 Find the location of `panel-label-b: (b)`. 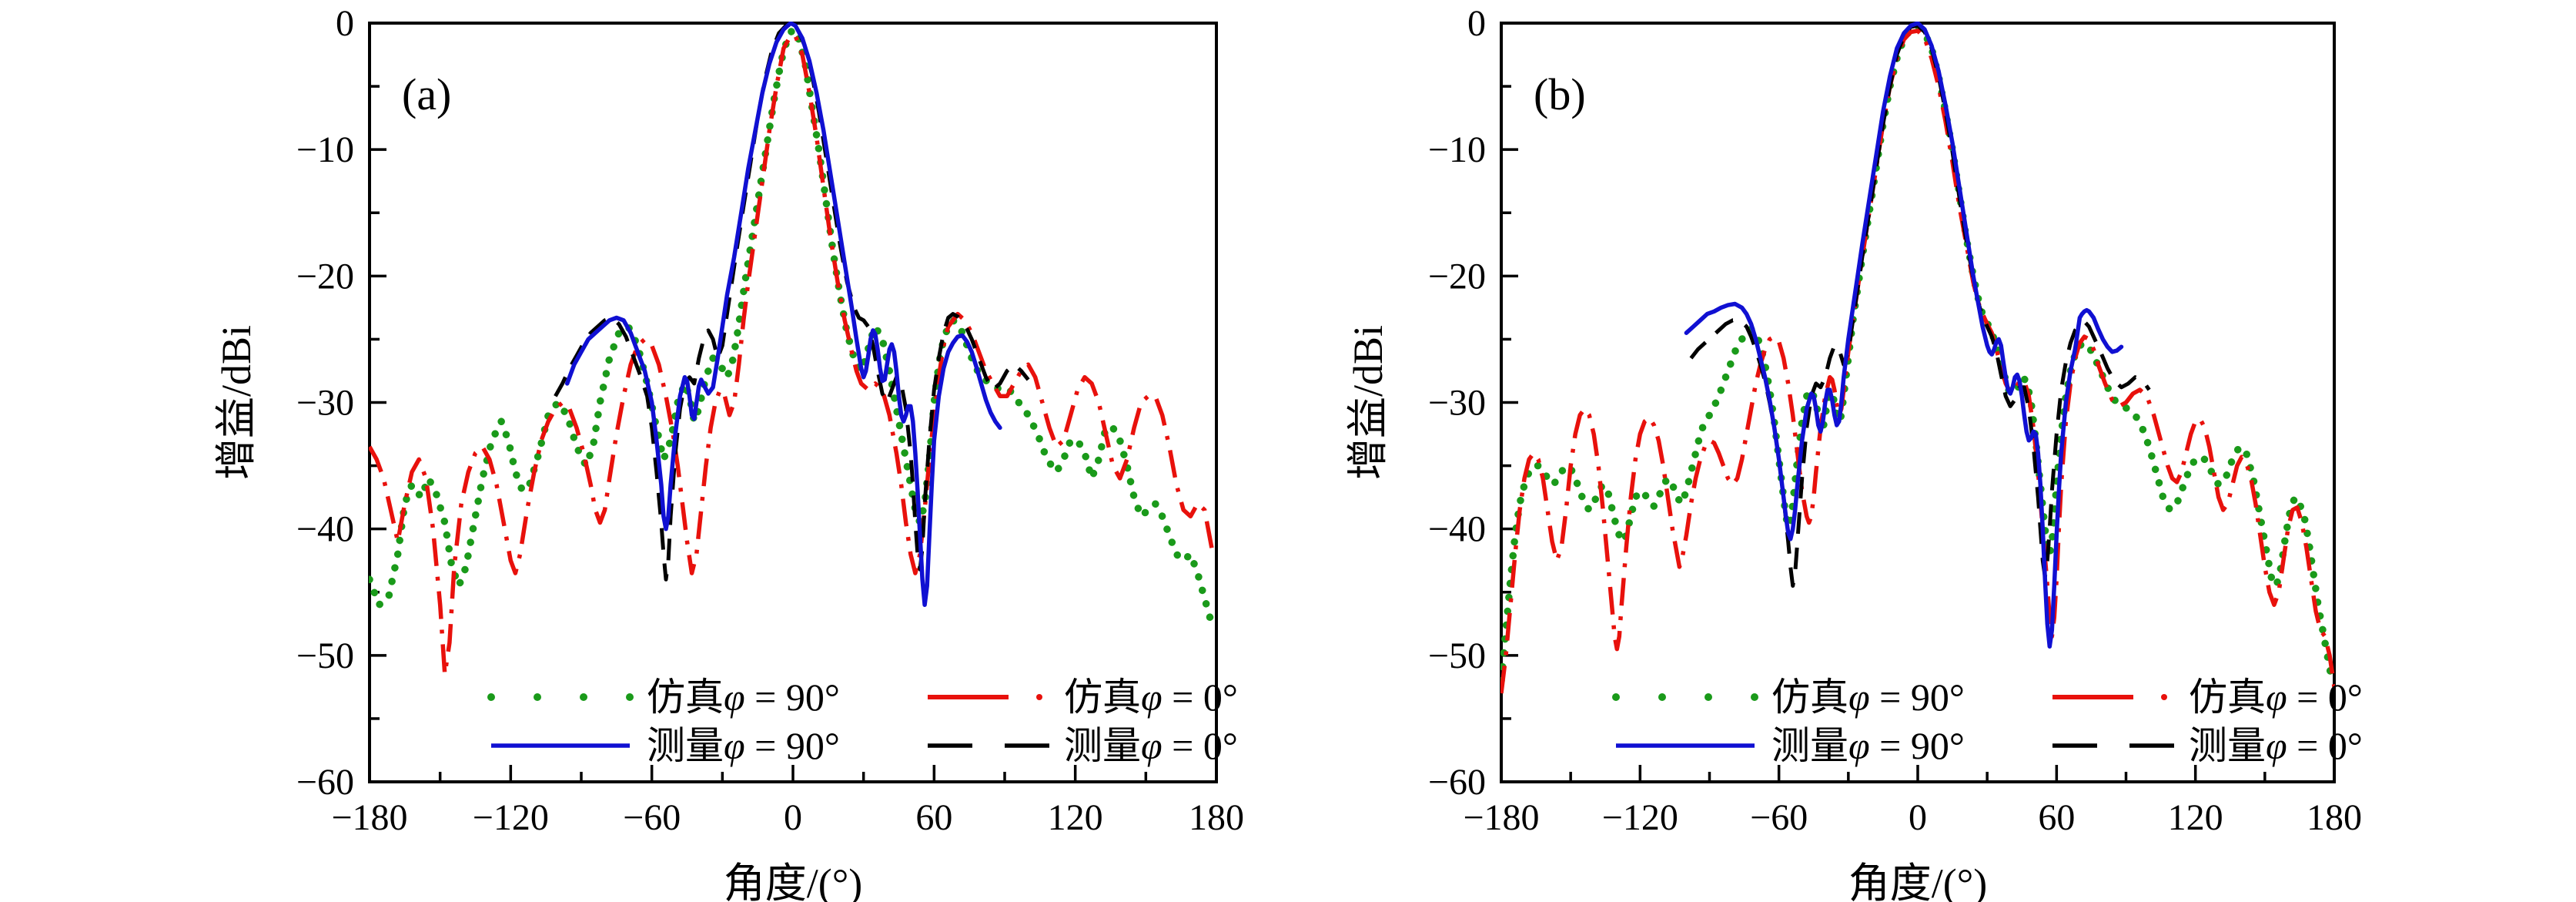

panel-label-b: (b) is located at coordinates (1560, 94).